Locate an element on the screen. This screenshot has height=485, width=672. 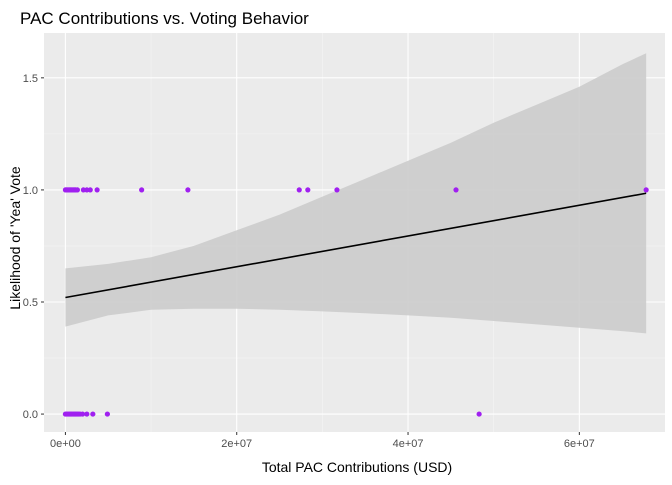
x-tick-label: 2e+07 is located at coordinates (236, 444).